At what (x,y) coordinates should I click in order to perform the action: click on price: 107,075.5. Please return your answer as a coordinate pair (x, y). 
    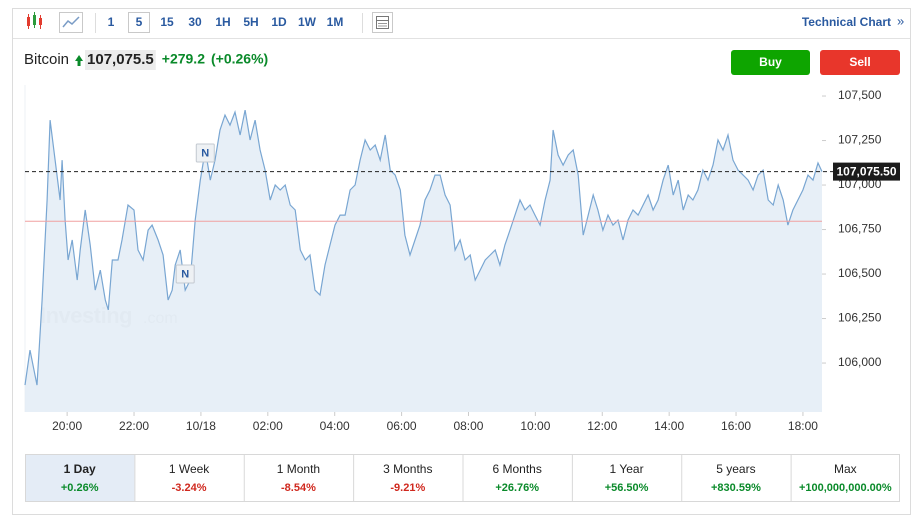
    Looking at the image, I should click on (120, 59).